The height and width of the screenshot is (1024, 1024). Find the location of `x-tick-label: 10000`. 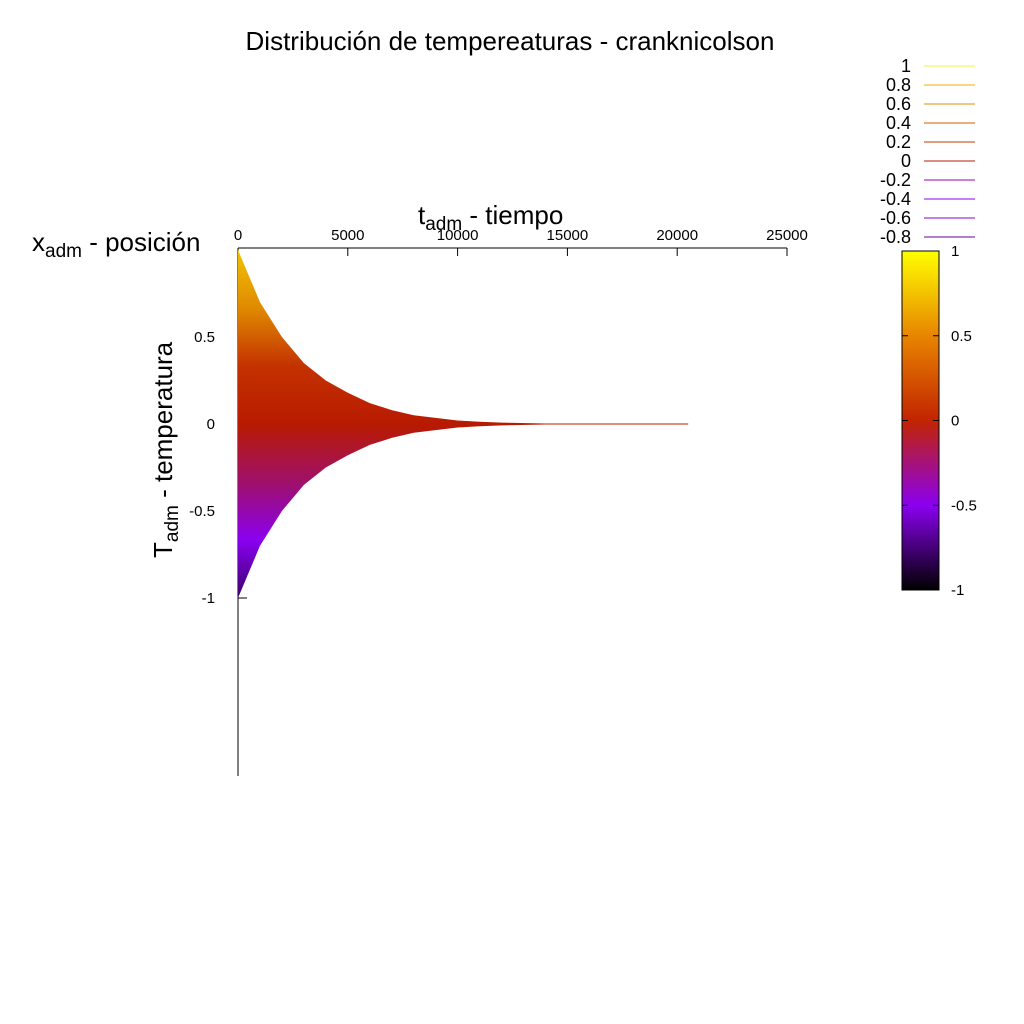

x-tick-label: 10000 is located at coordinates (458, 235).